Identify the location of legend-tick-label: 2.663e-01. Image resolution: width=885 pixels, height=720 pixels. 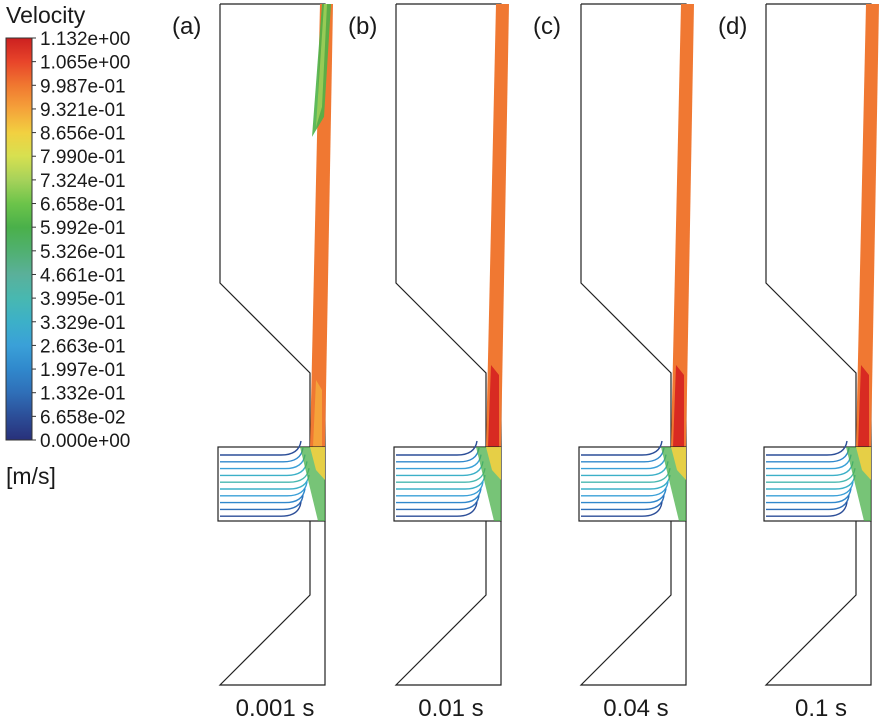
(83, 346).